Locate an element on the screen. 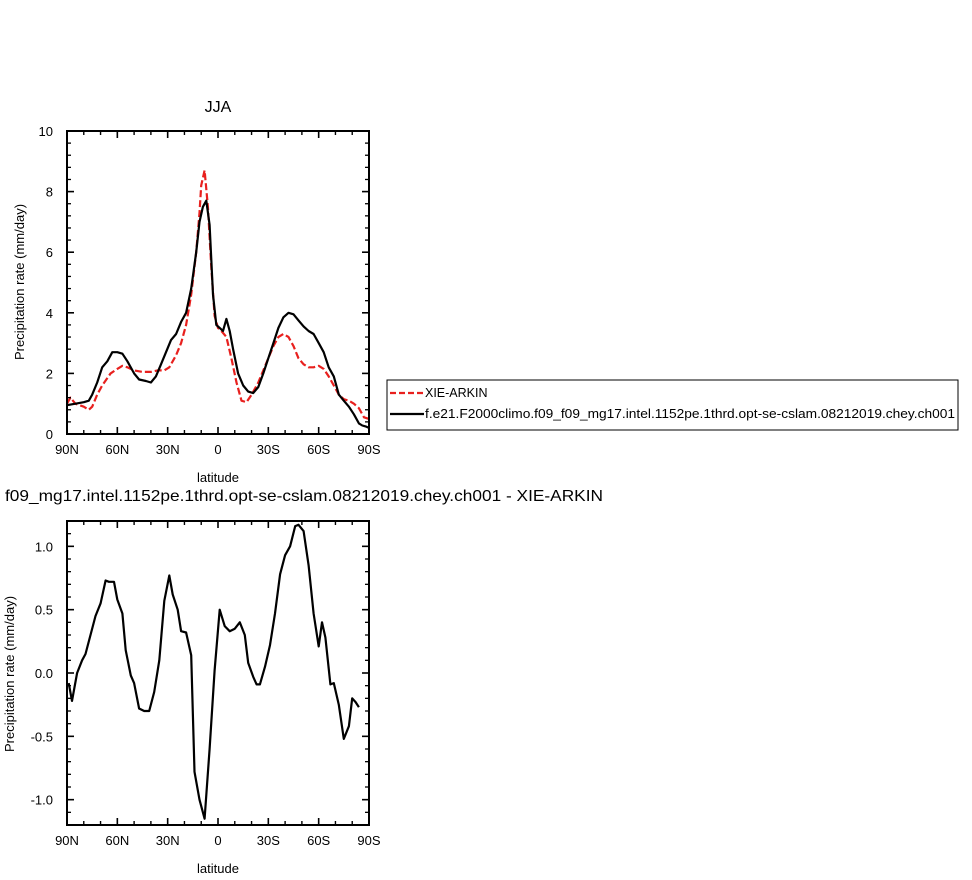 This screenshot has height=880, width=972. bottom-x-tick-label: 90N is located at coordinates (67, 840).